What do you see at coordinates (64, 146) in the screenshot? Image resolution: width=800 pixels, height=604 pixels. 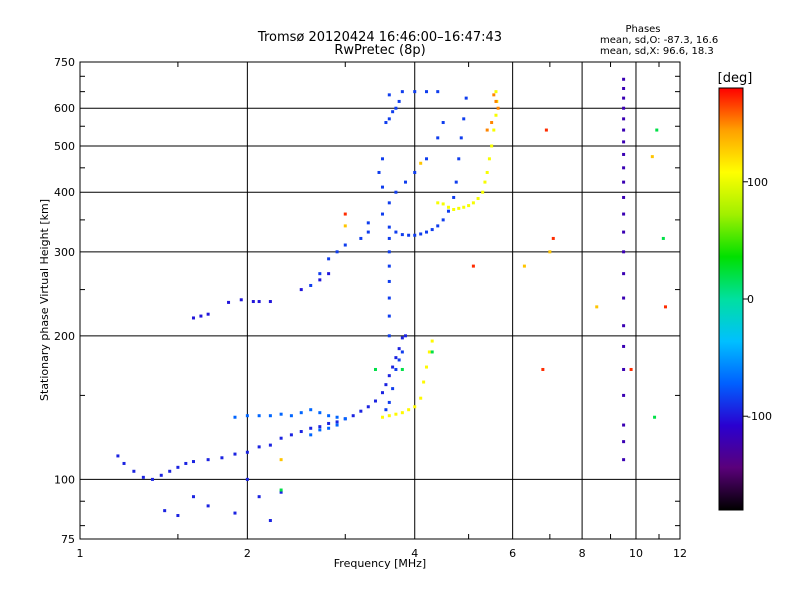 I see `y-tick-label: 500` at bounding box center [64, 146].